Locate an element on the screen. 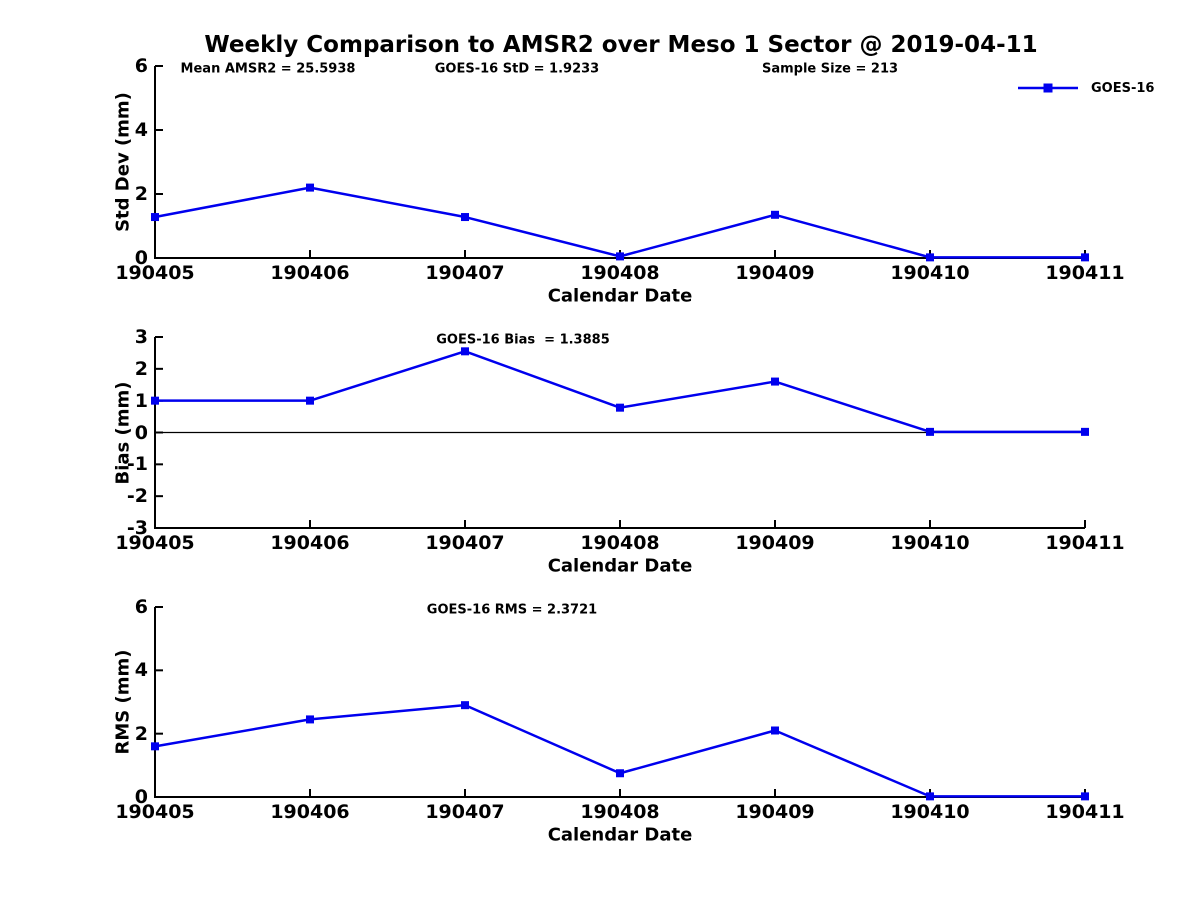  stat-annotation: Sample Size = 213 is located at coordinates (830, 69).